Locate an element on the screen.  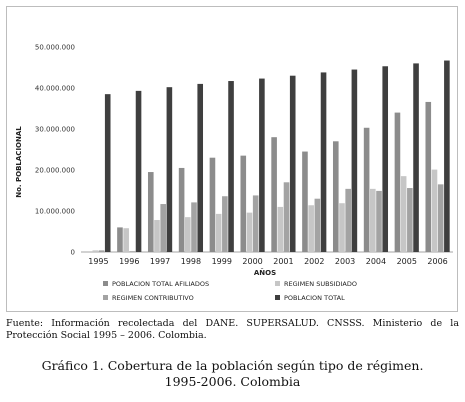
x-tick-label: 1995 is located at coordinates (98, 261).